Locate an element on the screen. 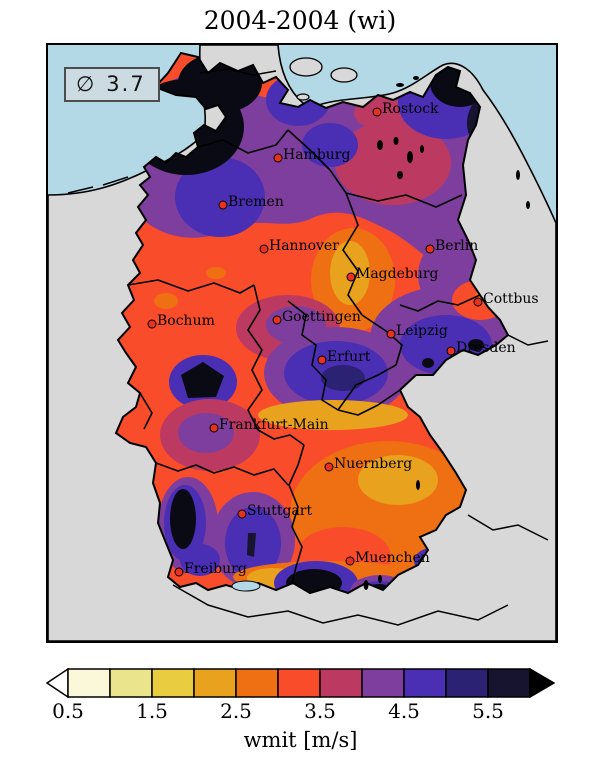 The width and height of the screenshot is (600, 780). city-label: Magdeburg is located at coordinates (397, 274).